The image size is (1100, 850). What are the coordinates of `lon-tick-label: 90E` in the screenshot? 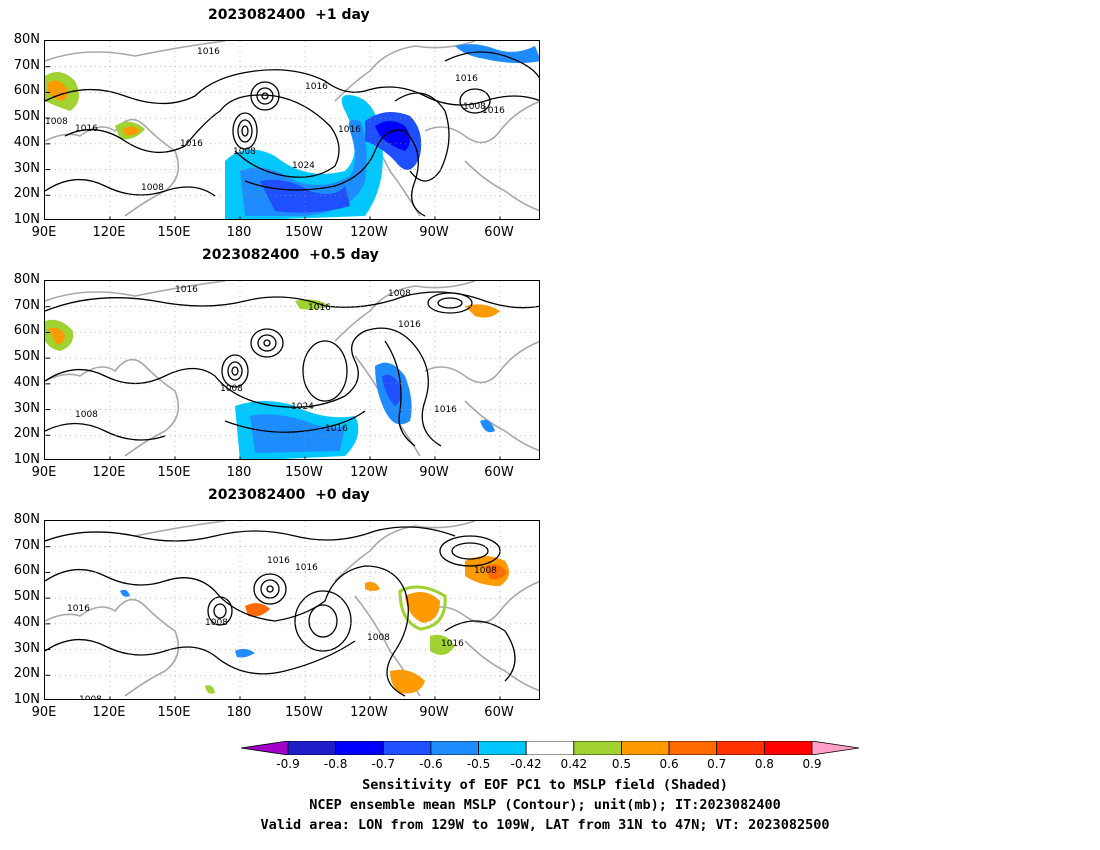 It's located at (44, 472).